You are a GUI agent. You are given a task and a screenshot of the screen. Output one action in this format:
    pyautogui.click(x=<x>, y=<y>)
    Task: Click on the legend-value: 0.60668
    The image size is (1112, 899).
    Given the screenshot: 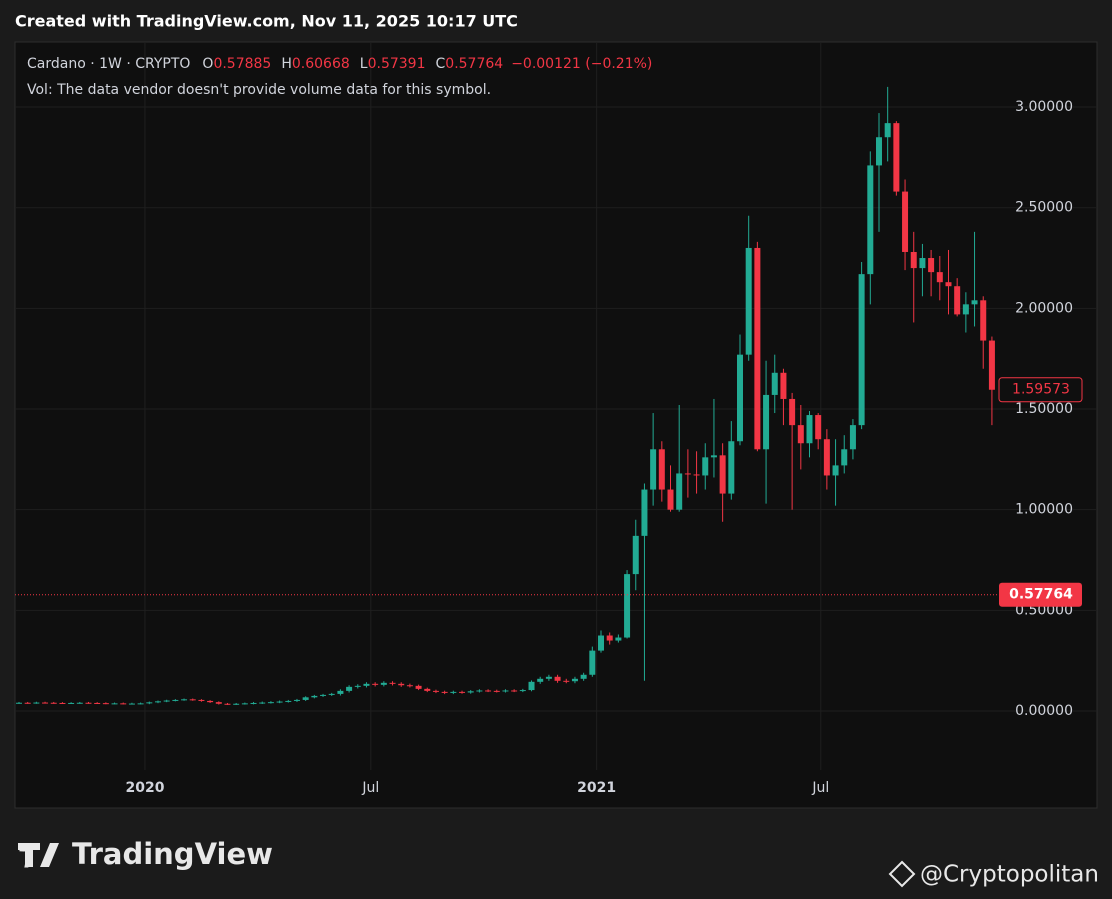 What is the action you would take?
    pyautogui.click(x=321, y=64)
    